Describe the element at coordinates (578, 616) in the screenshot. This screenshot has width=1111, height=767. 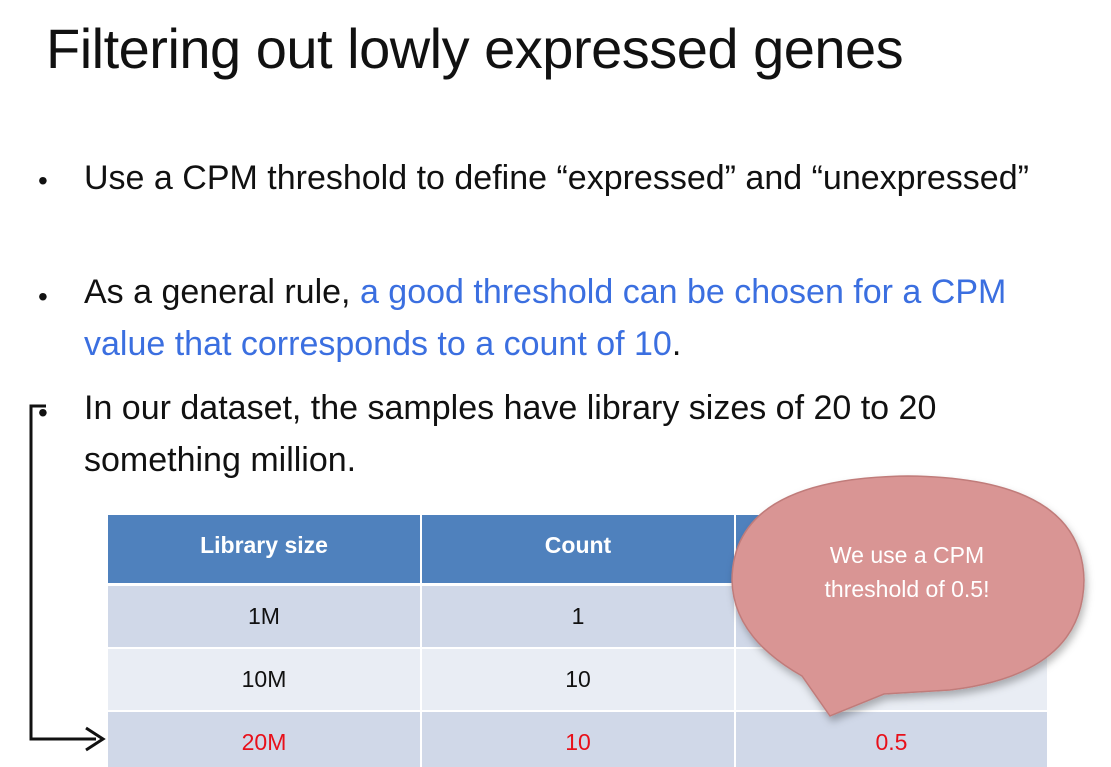
I see `cell-count: 1` at that location.